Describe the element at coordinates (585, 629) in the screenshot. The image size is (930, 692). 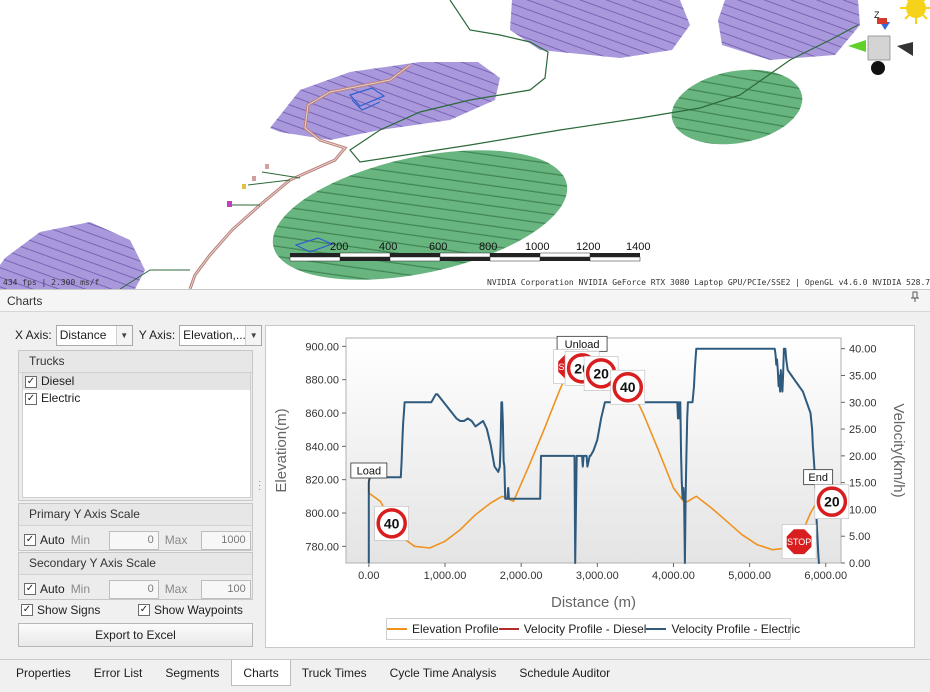
I see `legend-label: Velocity Profile - Diesel` at that location.